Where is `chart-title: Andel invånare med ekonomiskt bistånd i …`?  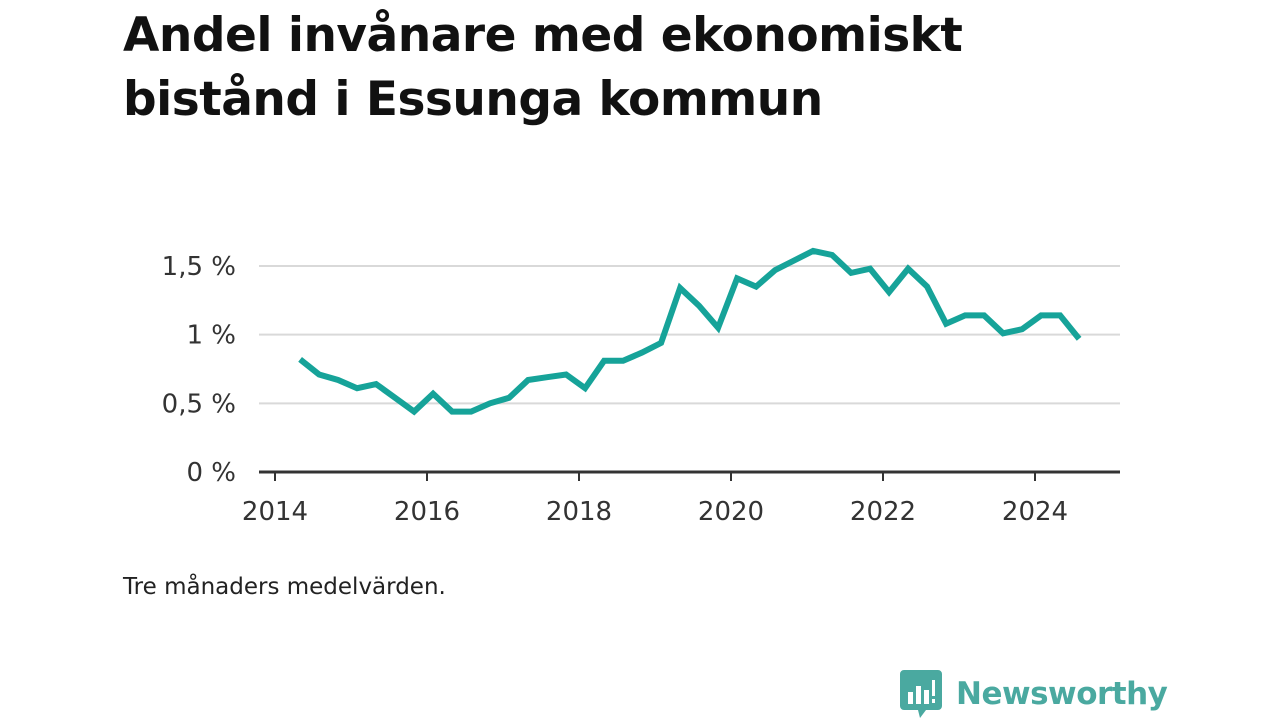
chart-title: Andel invånare med ekonomiskt bistånd i … is located at coordinates (543, 67).